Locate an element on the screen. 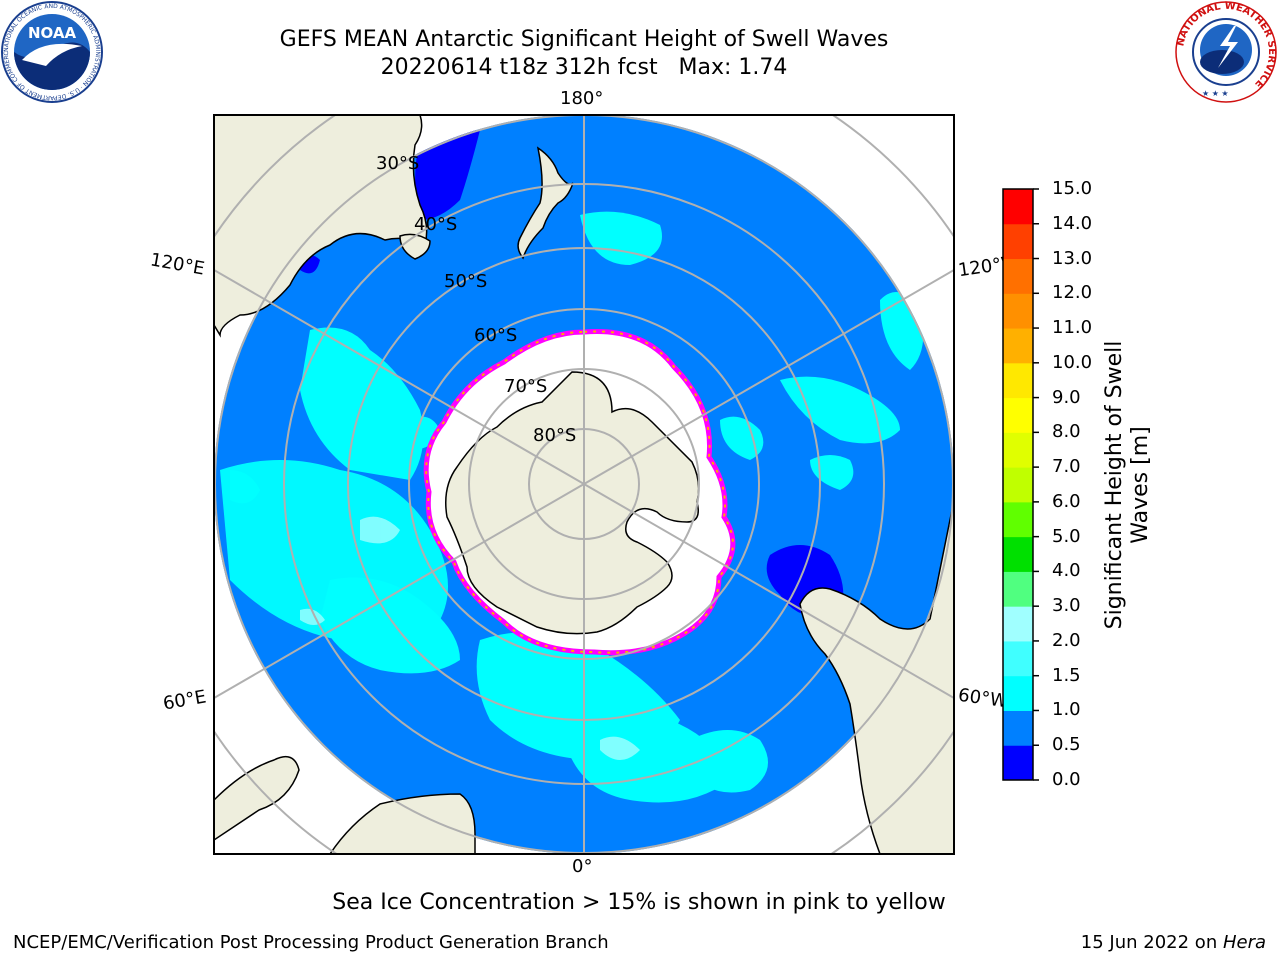 The height and width of the screenshot is (960, 1280). colorbar-tick-label: 13.0 is located at coordinates (1072, 258).